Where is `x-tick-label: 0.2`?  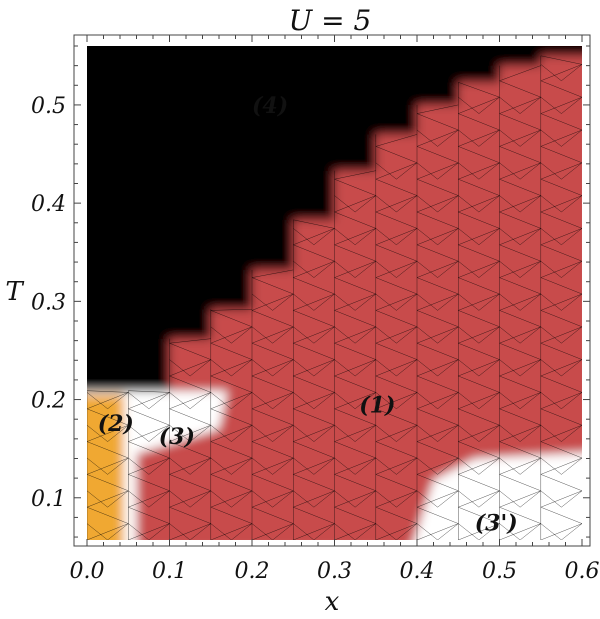 x-tick-label: 0.2 is located at coordinates (252, 571).